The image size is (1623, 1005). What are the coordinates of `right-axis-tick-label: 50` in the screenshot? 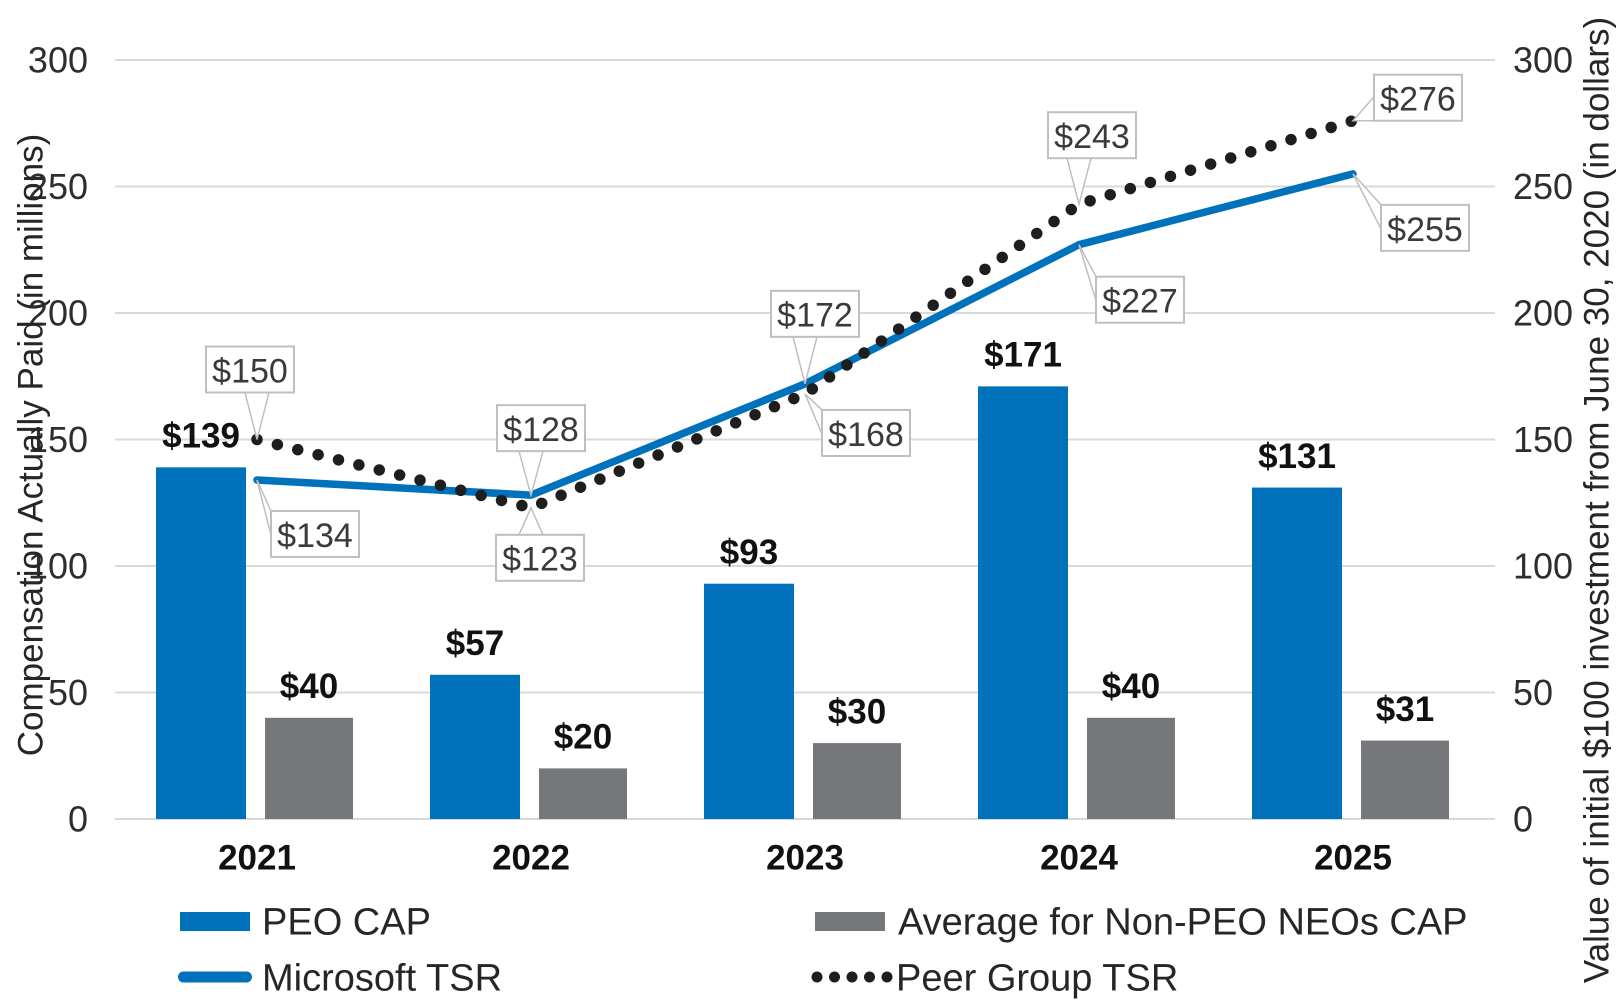 It's located at (1533, 692).